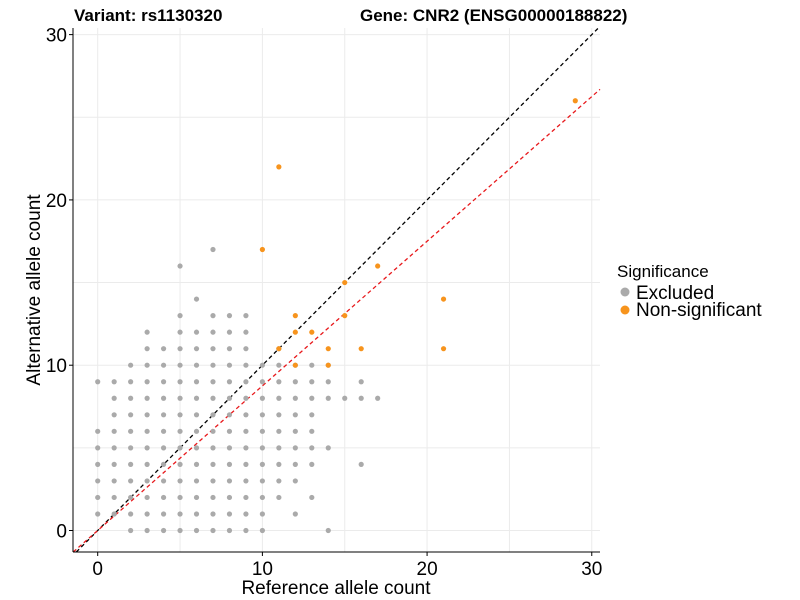  What do you see at coordinates (56, 36) in the screenshot?
I see `y-tick-label: 30` at bounding box center [56, 36].